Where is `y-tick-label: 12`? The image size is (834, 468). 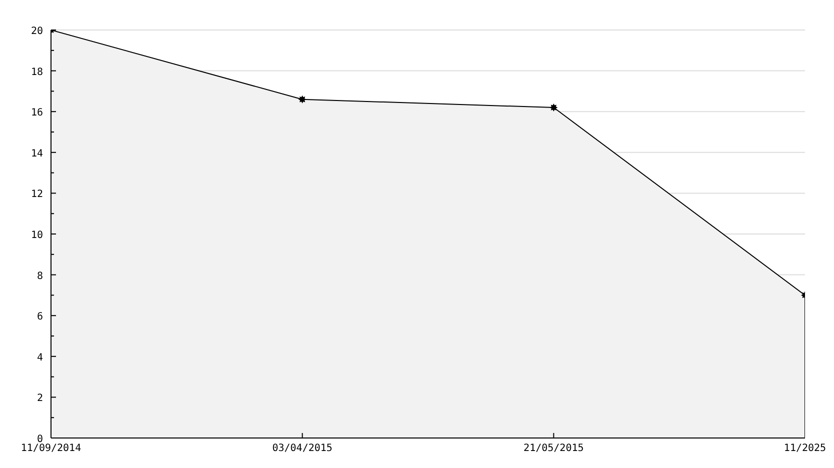
y-tick-label: 12 is located at coordinates (36, 194).